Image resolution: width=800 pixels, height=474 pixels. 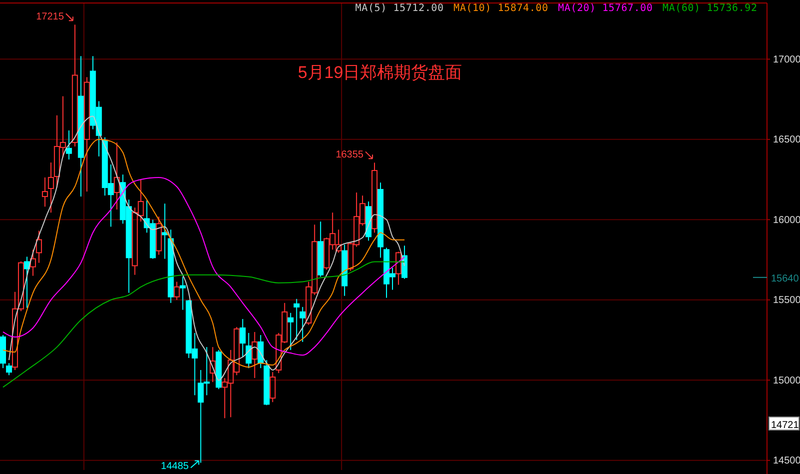 I want to click on annotation: 14485, so click(x=175, y=466).